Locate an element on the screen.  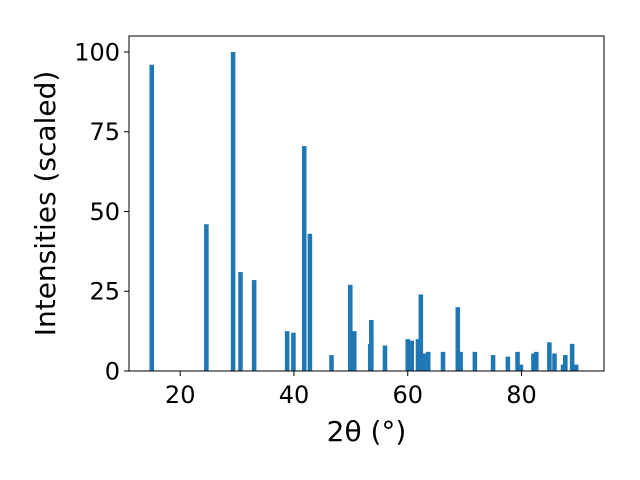
y-tick-label: 50 is located at coordinates (104, 212).